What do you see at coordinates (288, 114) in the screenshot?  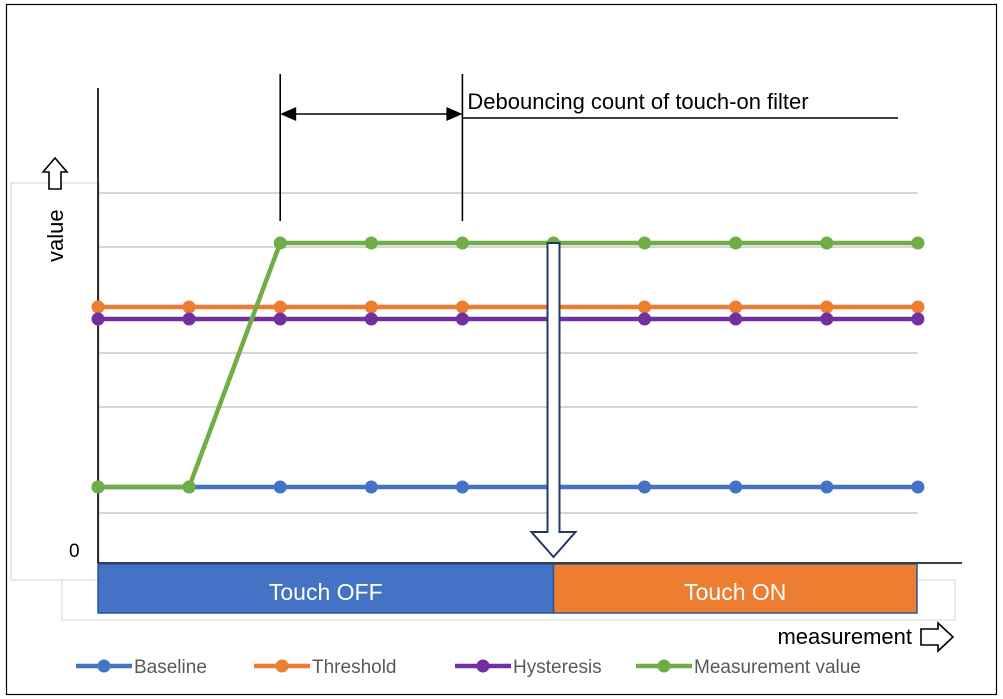 I see `left-arrowhead-icon` at bounding box center [288, 114].